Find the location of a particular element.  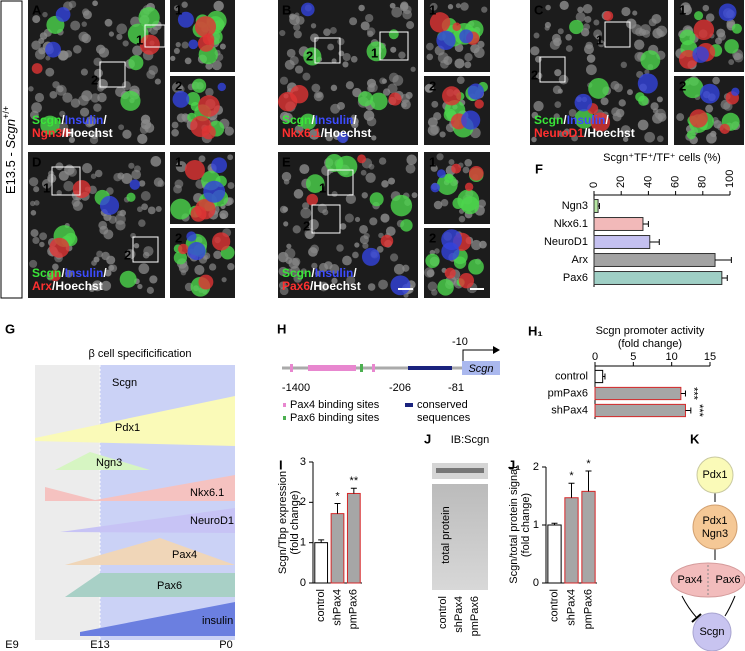

category-label: pmPax6 is located at coordinates (568, 393).